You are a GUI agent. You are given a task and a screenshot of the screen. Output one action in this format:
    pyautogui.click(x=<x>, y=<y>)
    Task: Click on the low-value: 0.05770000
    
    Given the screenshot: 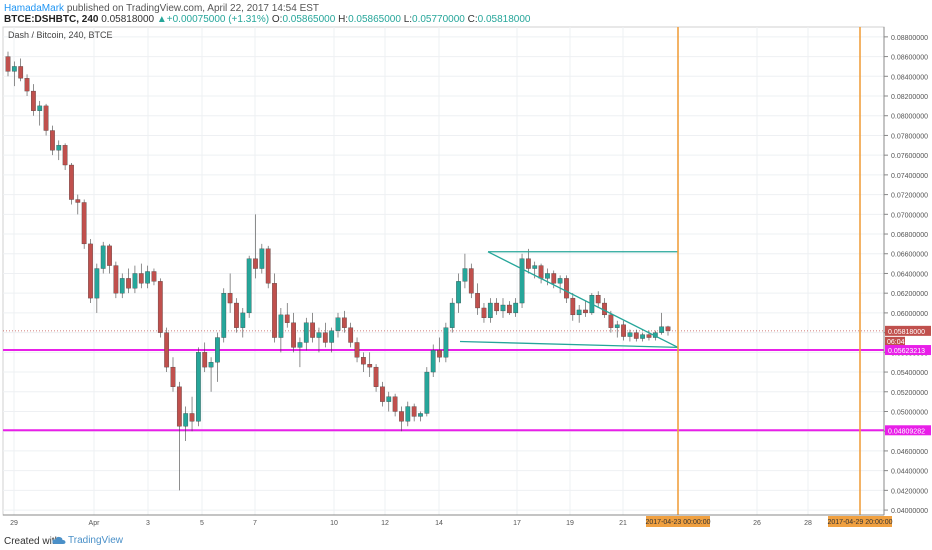 What is the action you would take?
    pyautogui.click(x=438, y=19)
    